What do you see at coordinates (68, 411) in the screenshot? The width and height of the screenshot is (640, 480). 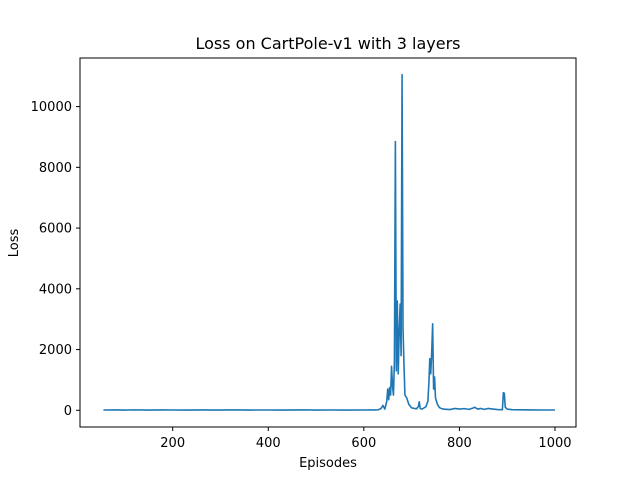 I see `y-tick-label: 0` at bounding box center [68, 411].